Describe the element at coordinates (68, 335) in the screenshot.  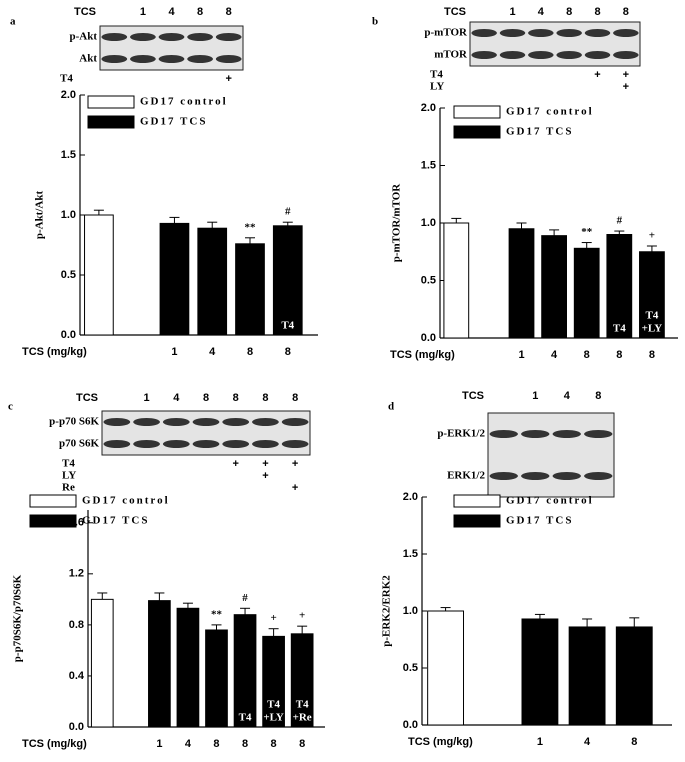
I see `y-tick-label: 0.0` at that location.